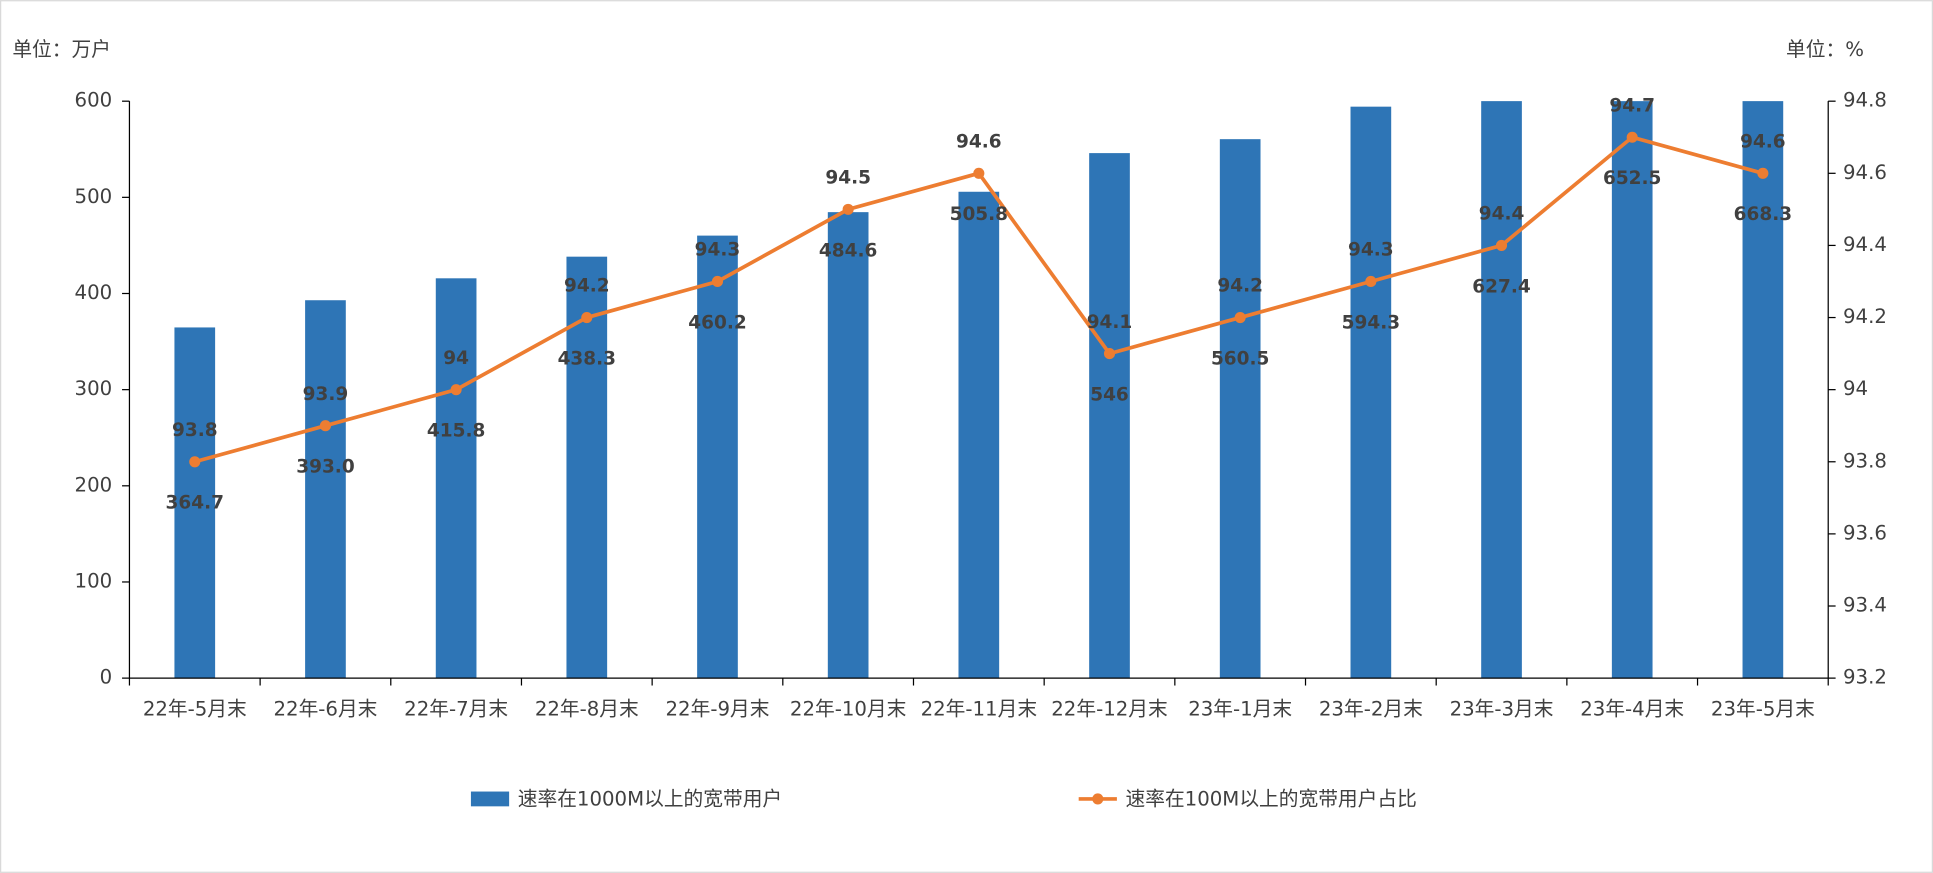 This screenshot has height=873, width=1933. Describe the element at coordinates (1501, 286) in the screenshot. I see `bar-value-label: 627.4` at that location.